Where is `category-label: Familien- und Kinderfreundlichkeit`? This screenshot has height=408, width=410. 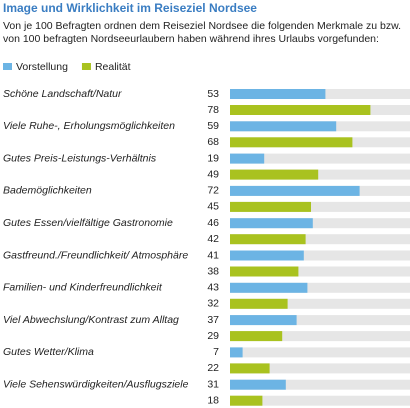 category-label: Familien- und Kinderfreundlichkeit is located at coordinates (83, 288).